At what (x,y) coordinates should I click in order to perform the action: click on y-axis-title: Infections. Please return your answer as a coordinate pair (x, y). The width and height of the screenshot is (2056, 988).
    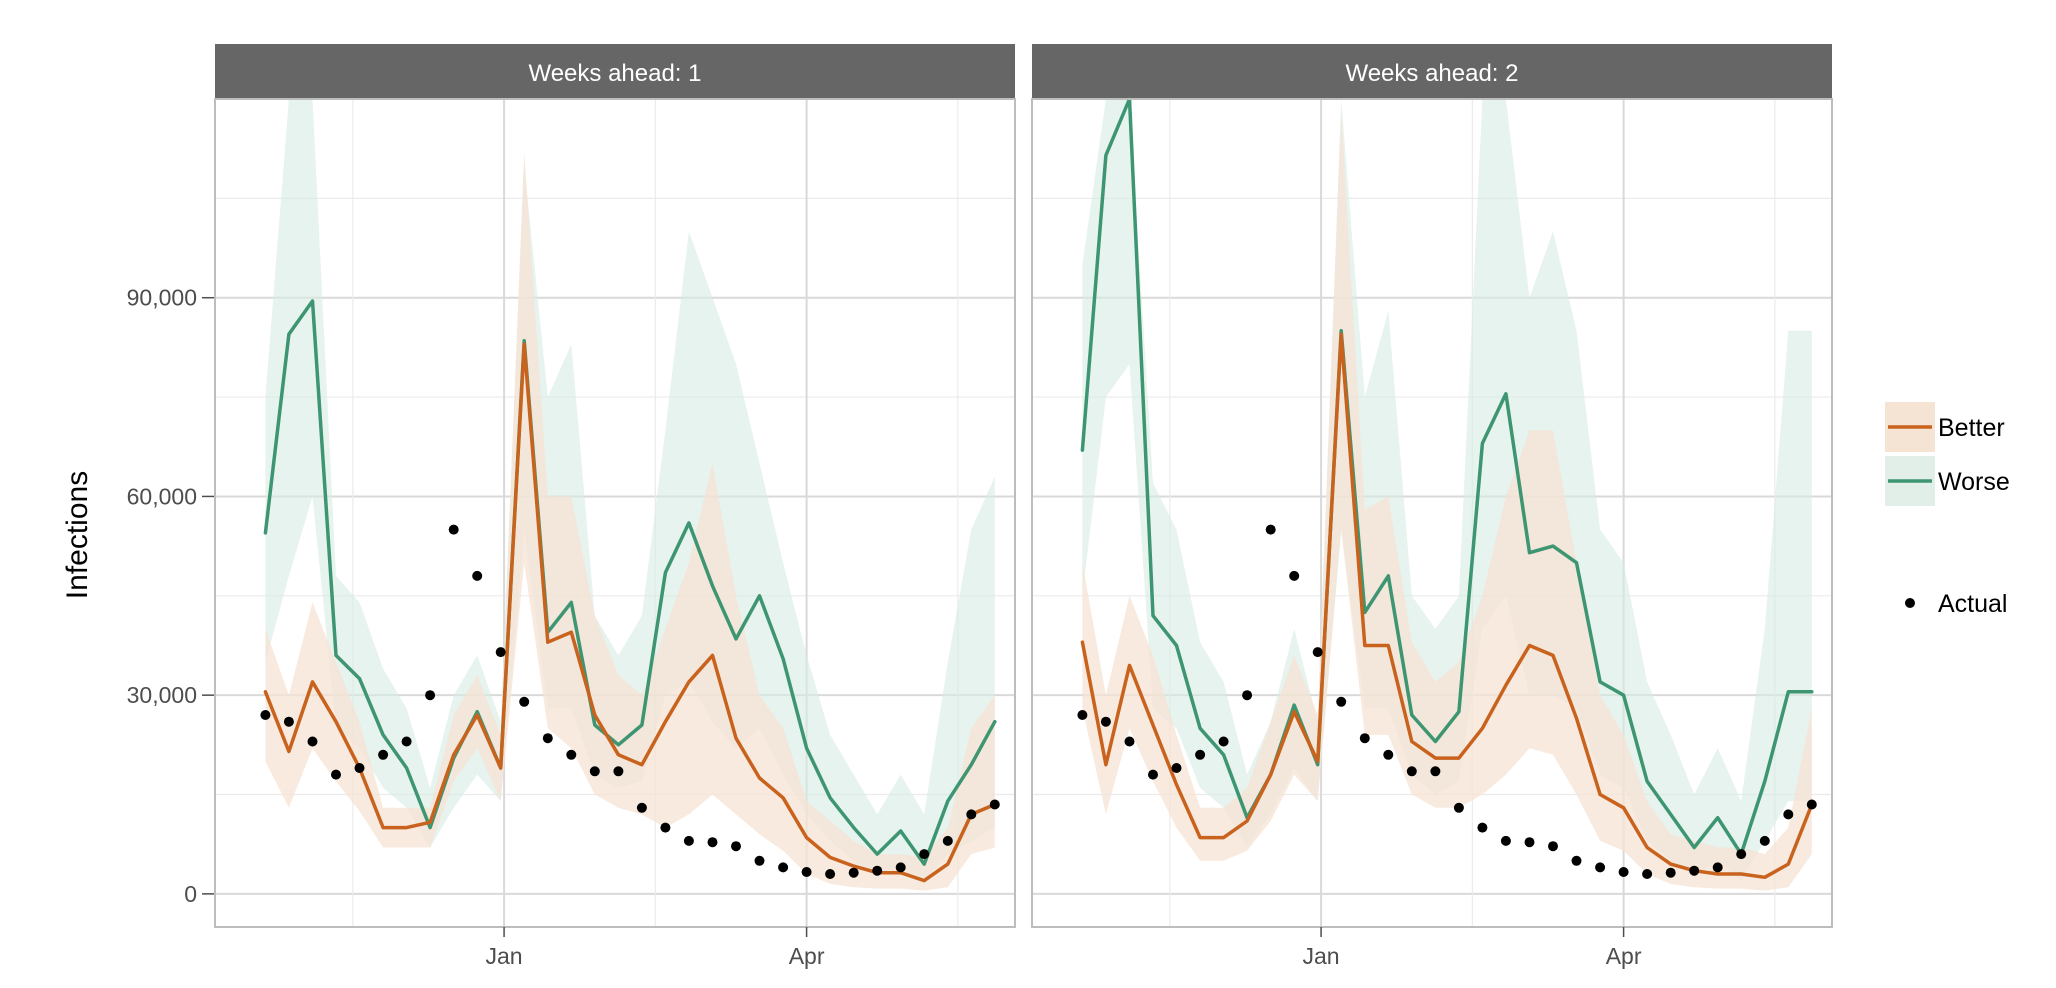
    Looking at the image, I should click on (77, 535).